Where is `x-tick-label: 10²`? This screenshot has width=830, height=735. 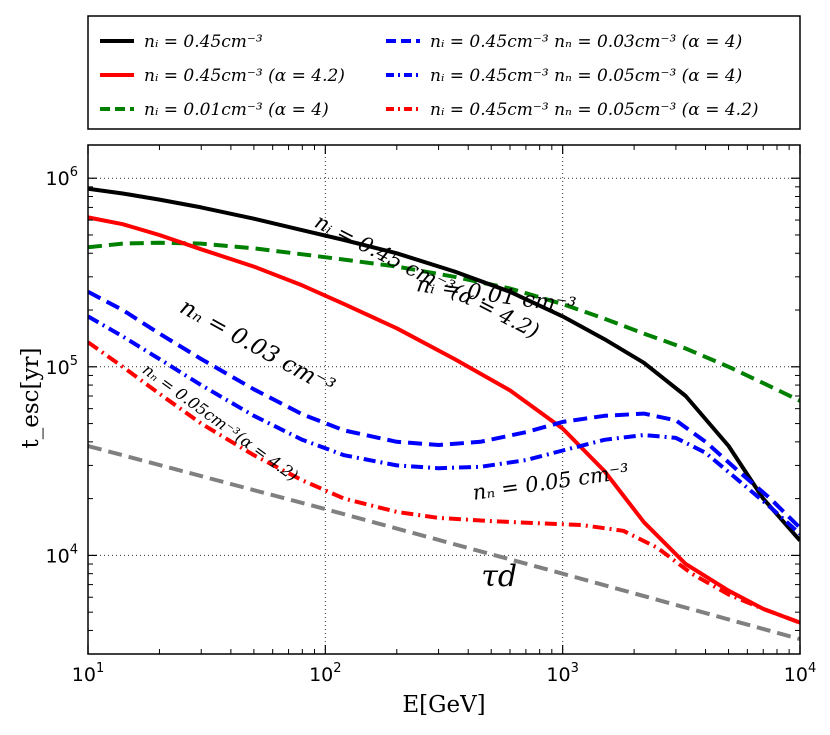 x-tick-label: 10² is located at coordinates (325, 673).